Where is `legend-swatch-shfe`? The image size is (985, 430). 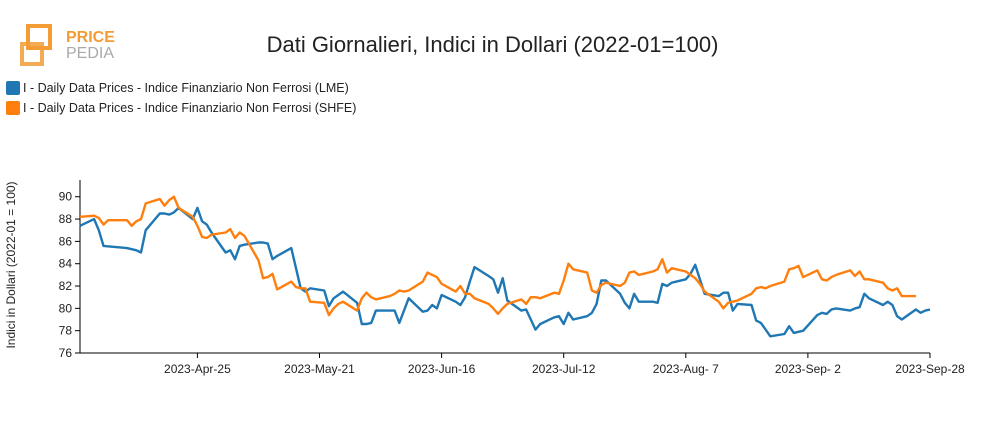
legend-swatch-shfe is located at coordinates (13, 108).